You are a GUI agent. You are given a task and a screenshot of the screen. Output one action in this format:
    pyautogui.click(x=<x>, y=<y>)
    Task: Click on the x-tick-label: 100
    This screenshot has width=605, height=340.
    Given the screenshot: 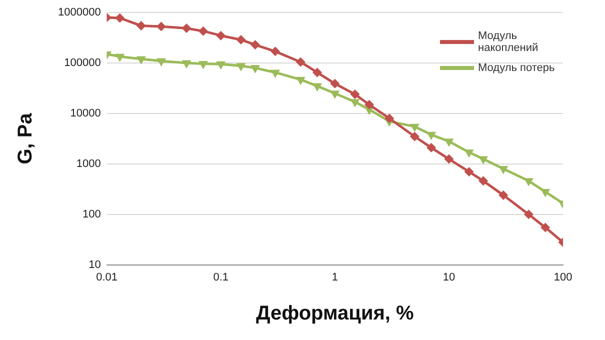 What is the action you would take?
    pyautogui.click(x=563, y=277)
    